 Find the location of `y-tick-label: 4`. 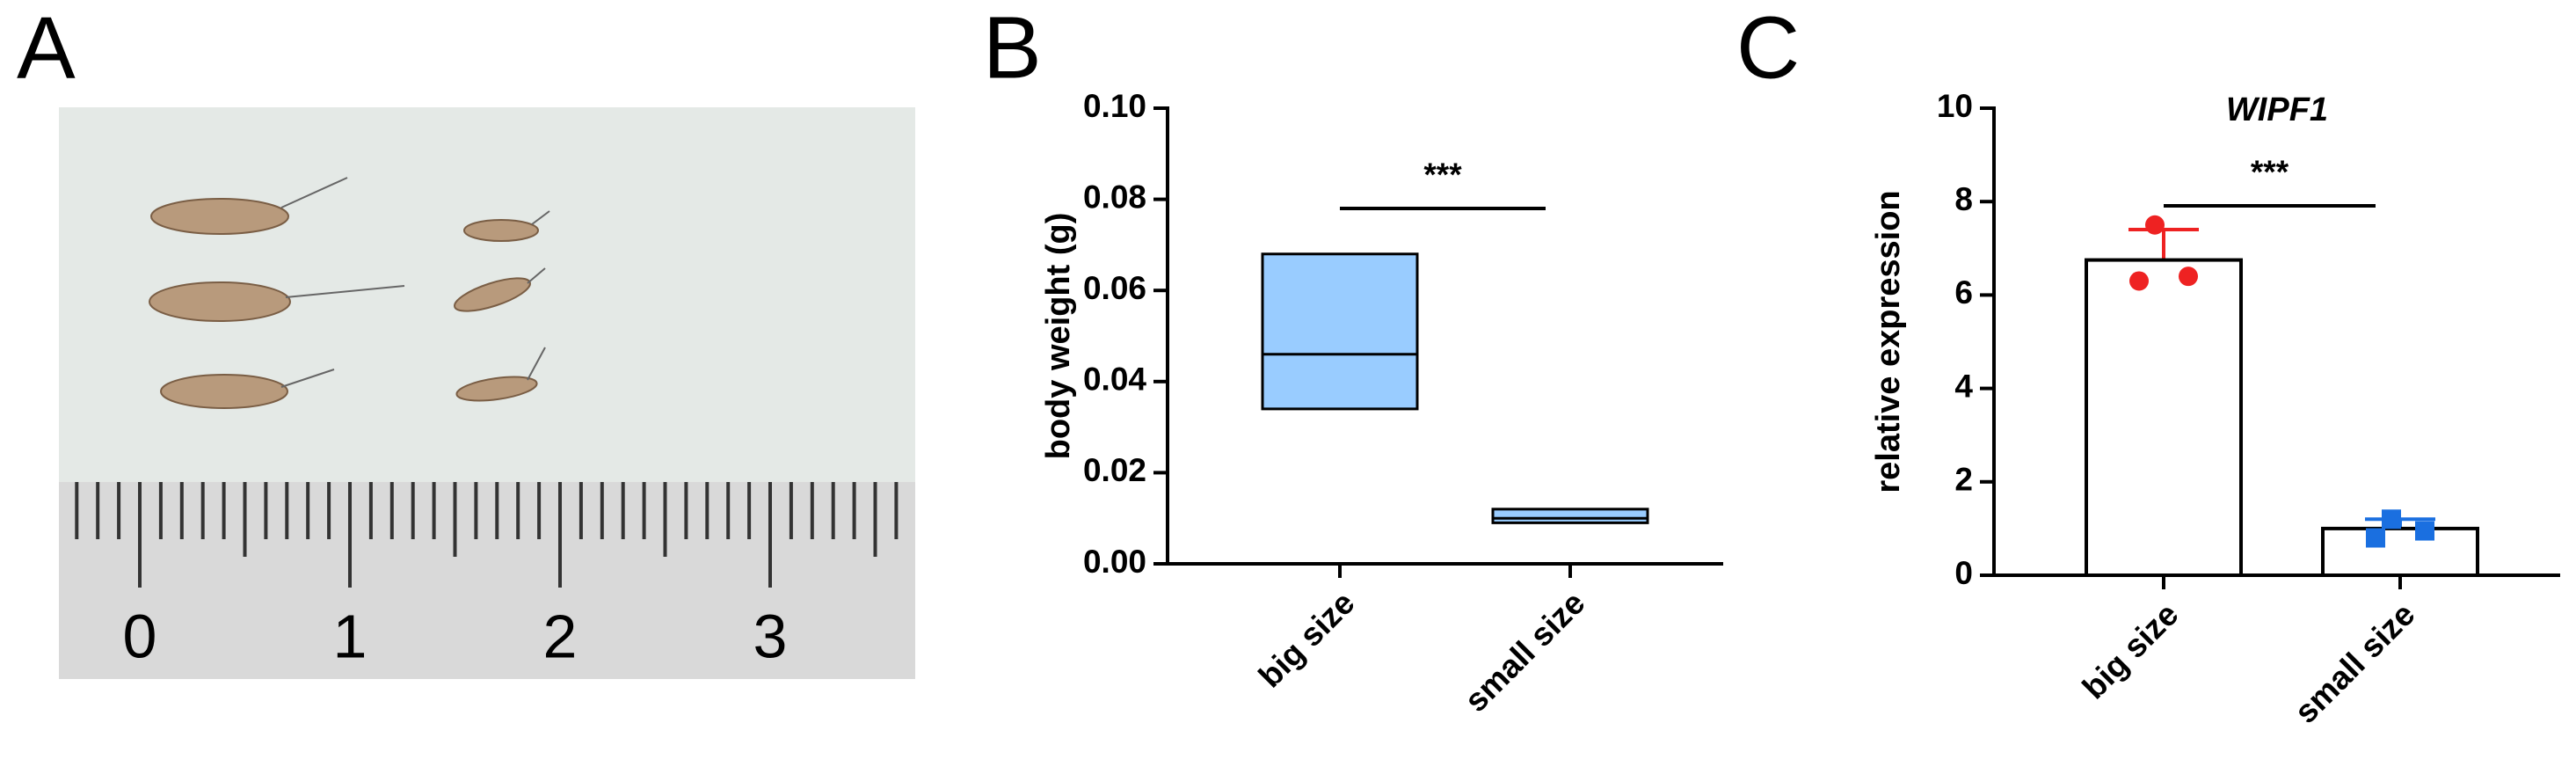

y-tick-label: 4 is located at coordinates (1963, 386).